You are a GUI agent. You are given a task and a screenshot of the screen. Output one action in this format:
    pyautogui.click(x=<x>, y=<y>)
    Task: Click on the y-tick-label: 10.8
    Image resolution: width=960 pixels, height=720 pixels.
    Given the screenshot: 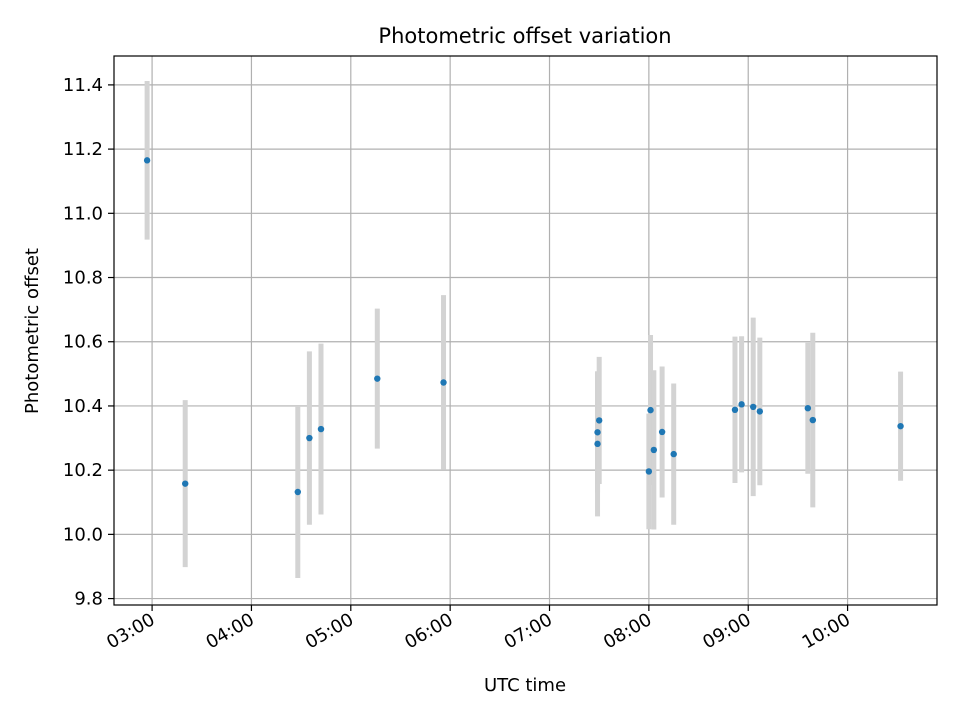 What is the action you would take?
    pyautogui.click(x=83, y=278)
    